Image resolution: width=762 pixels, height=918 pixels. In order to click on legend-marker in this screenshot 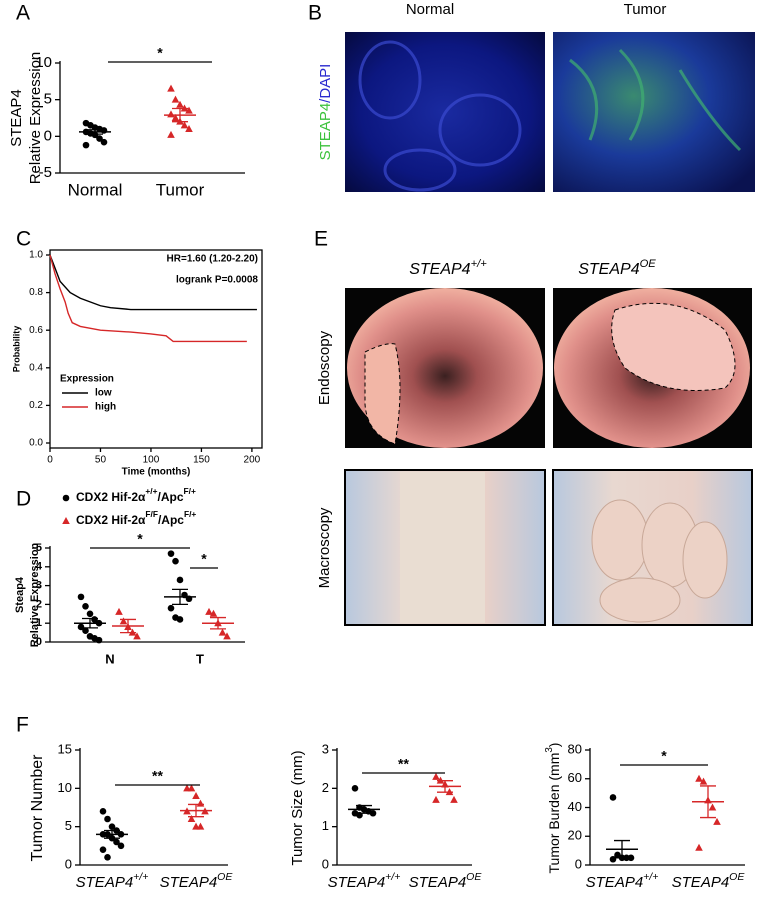, I will do `click(66, 498)`.